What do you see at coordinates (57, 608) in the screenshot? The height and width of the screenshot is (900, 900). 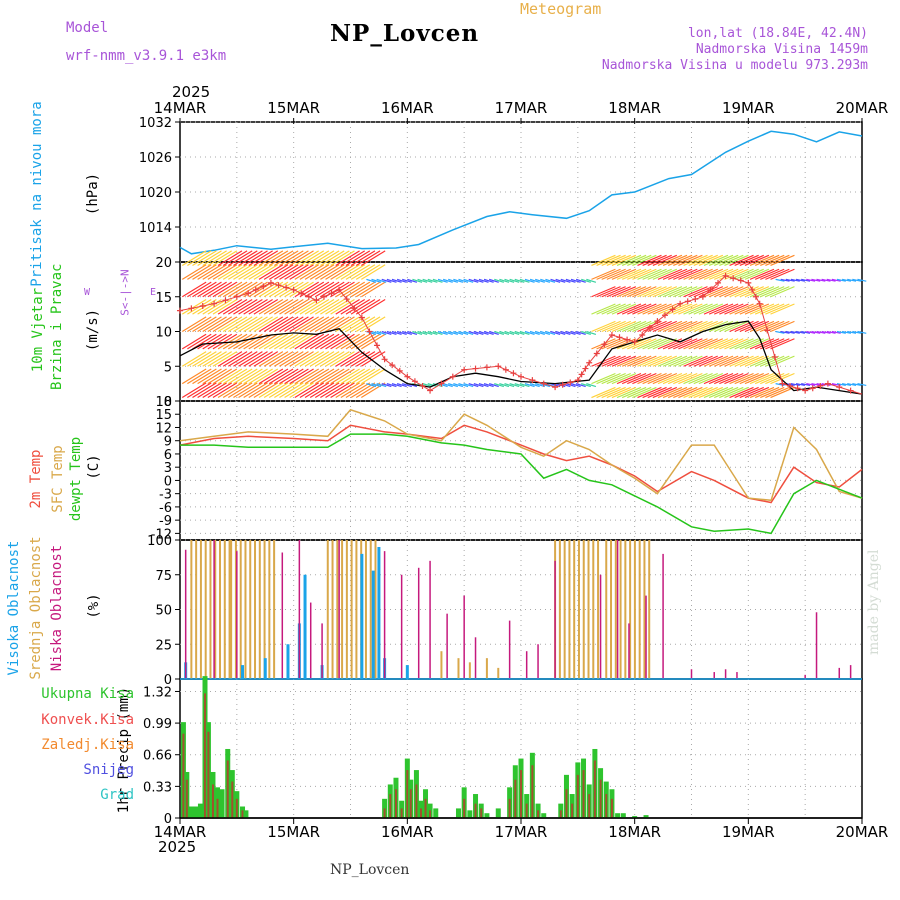 I see `cloud-label-3: Niska Oblacnost` at bounding box center [57, 608].